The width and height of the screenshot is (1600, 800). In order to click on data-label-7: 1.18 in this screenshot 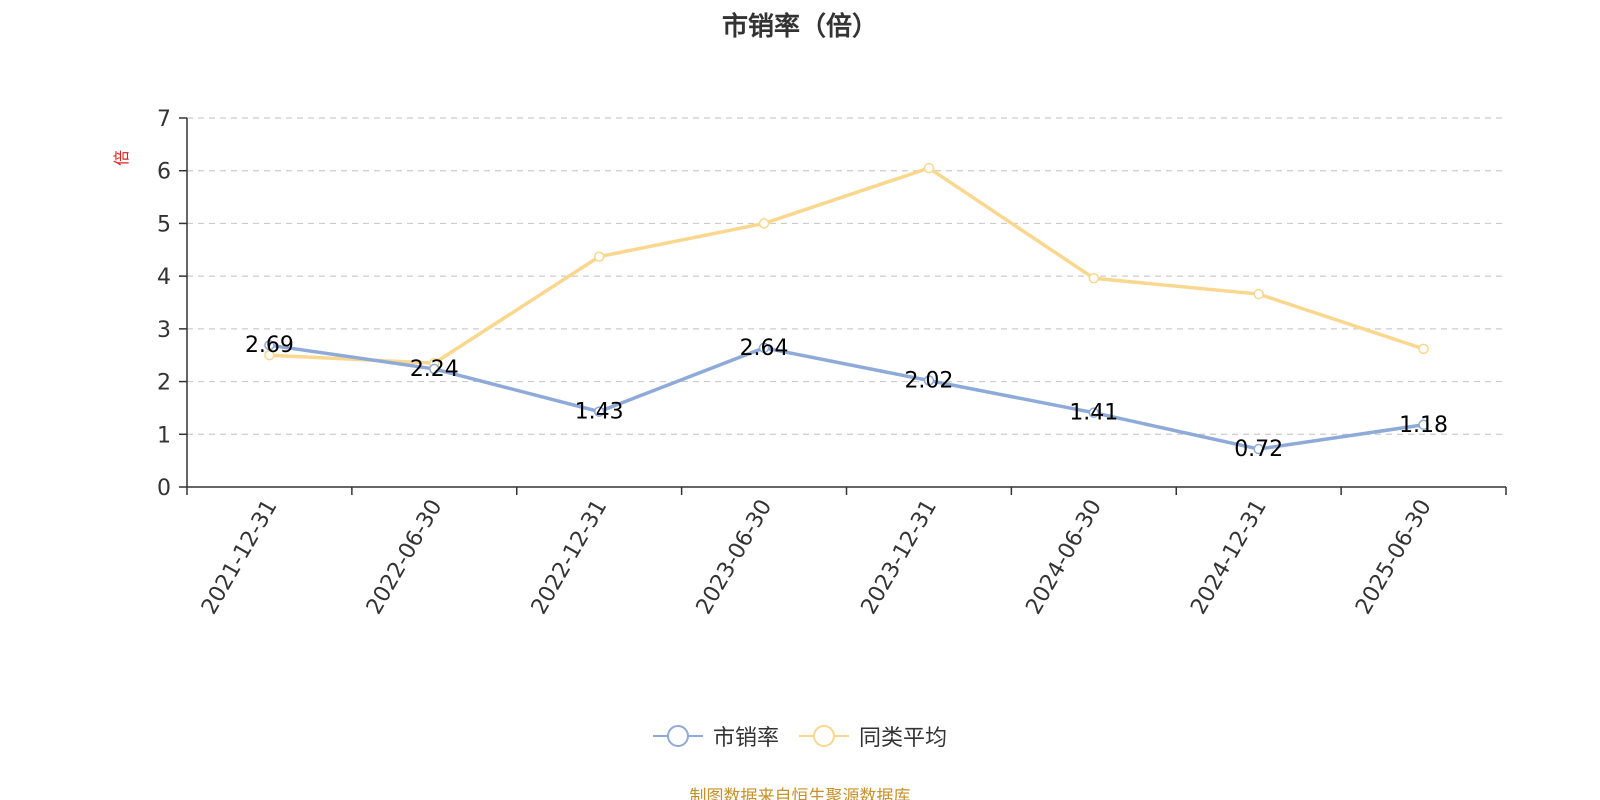, I will do `click(1423, 425)`.